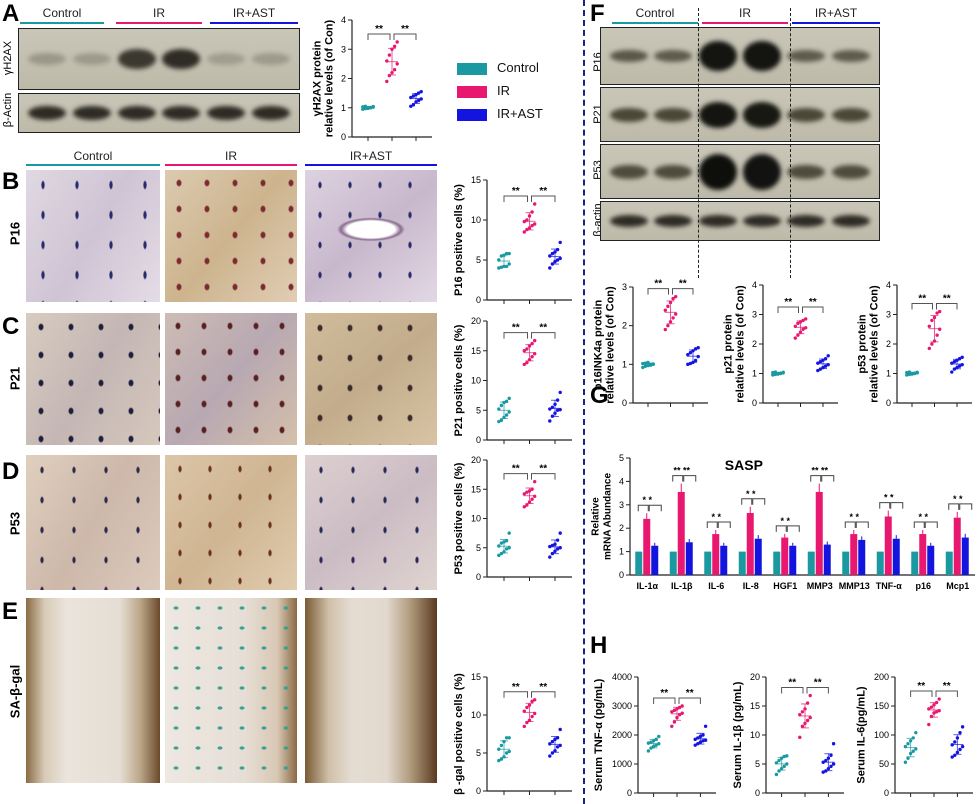  What do you see at coordinates (863, 344) in the screenshot?
I see `y-axis-label: p53 protein` at bounding box center [863, 344].